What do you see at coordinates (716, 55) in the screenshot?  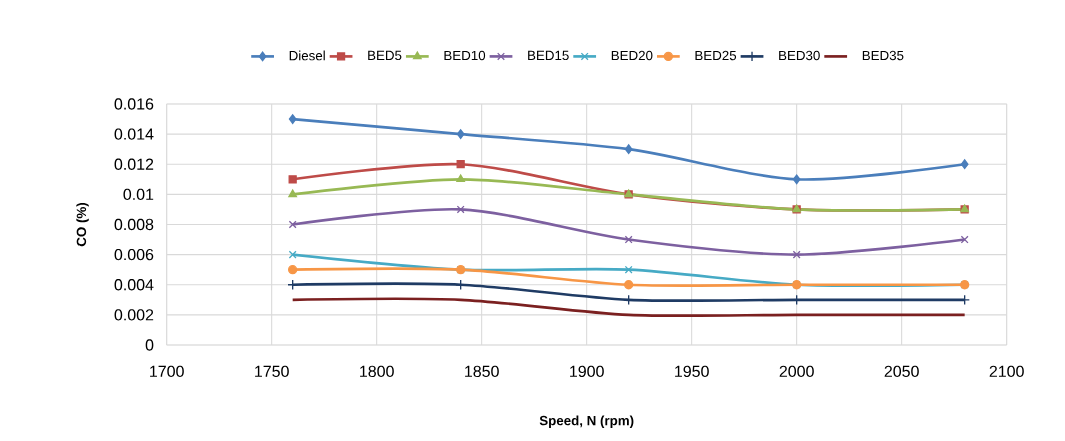 I see `legend-label: BED25` at bounding box center [716, 55].